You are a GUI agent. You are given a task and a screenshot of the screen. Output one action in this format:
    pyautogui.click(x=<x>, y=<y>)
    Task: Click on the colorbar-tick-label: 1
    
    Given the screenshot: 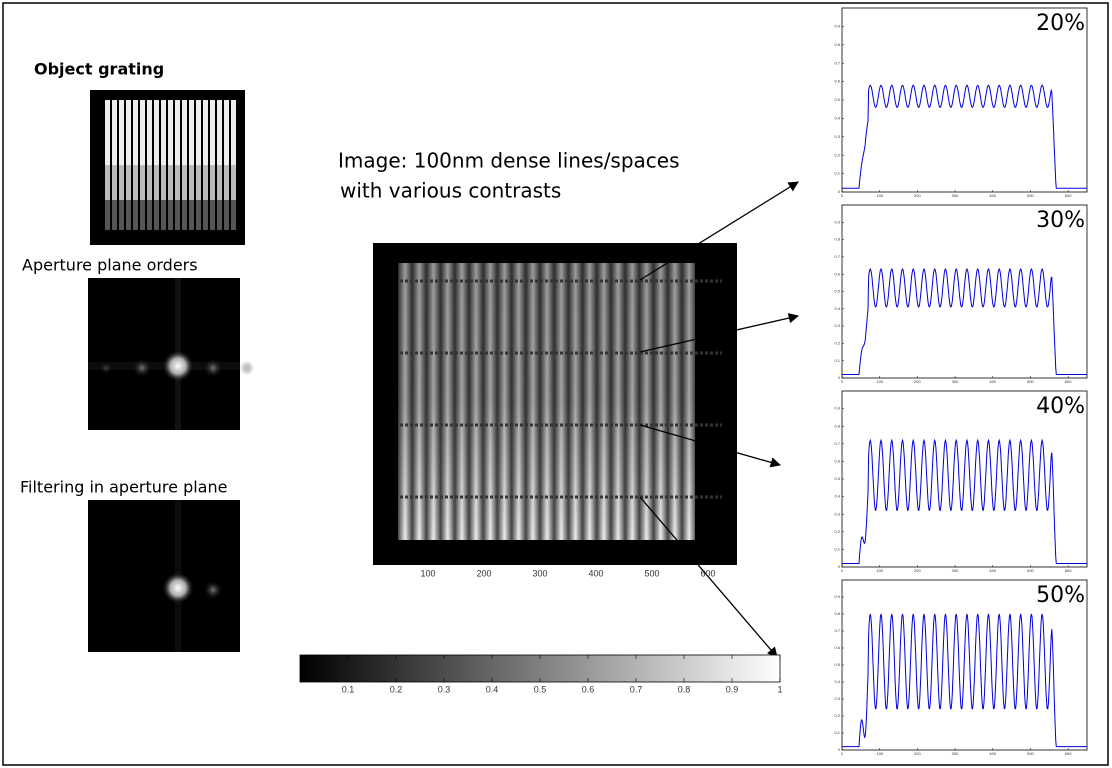 What is the action you would take?
    pyautogui.click(x=779, y=689)
    